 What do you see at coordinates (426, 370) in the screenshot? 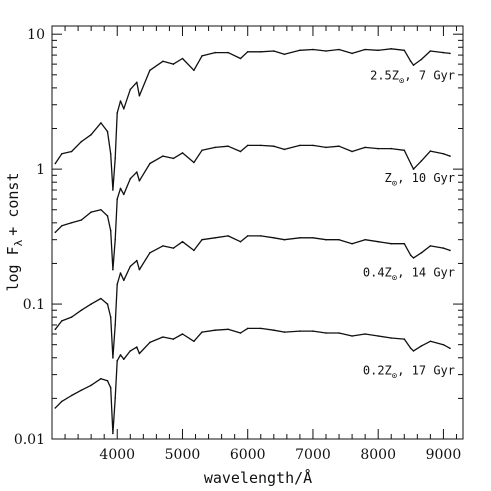
I see `annotation-age: , 17 Gyr` at bounding box center [426, 370].